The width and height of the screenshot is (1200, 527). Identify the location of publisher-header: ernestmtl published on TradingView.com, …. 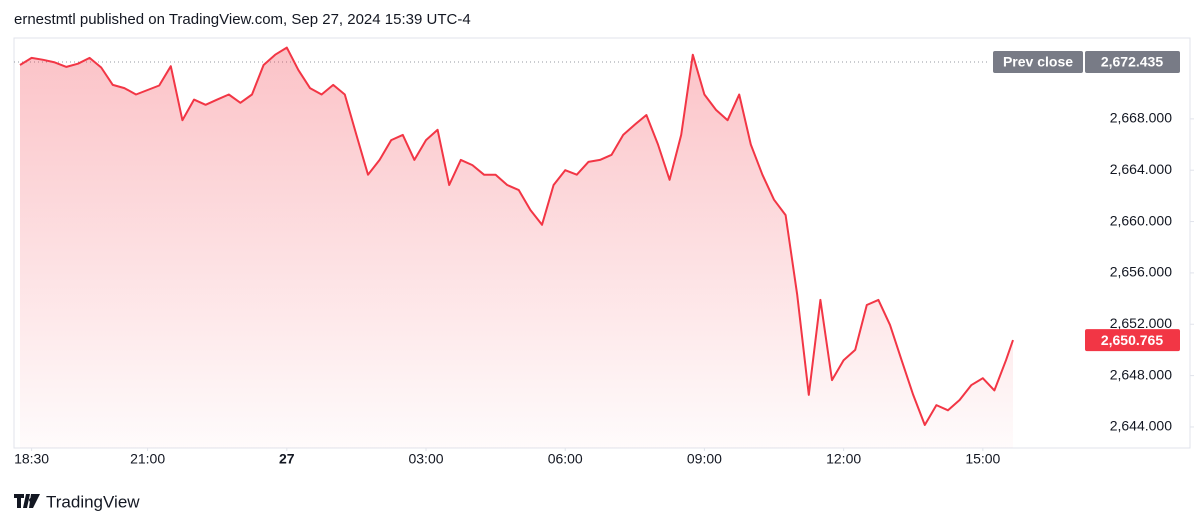
(242, 19).